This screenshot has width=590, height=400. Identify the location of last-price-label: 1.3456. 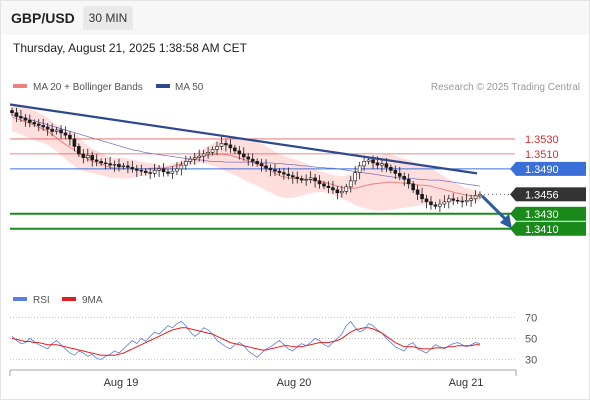
(542, 195).